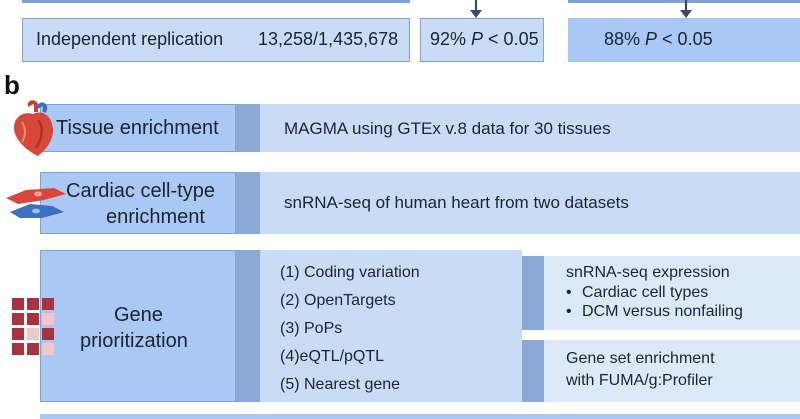 The image size is (800, 419). Describe the element at coordinates (350, 272) in the screenshot. I see `method-item: (1) Coding variation` at that location.